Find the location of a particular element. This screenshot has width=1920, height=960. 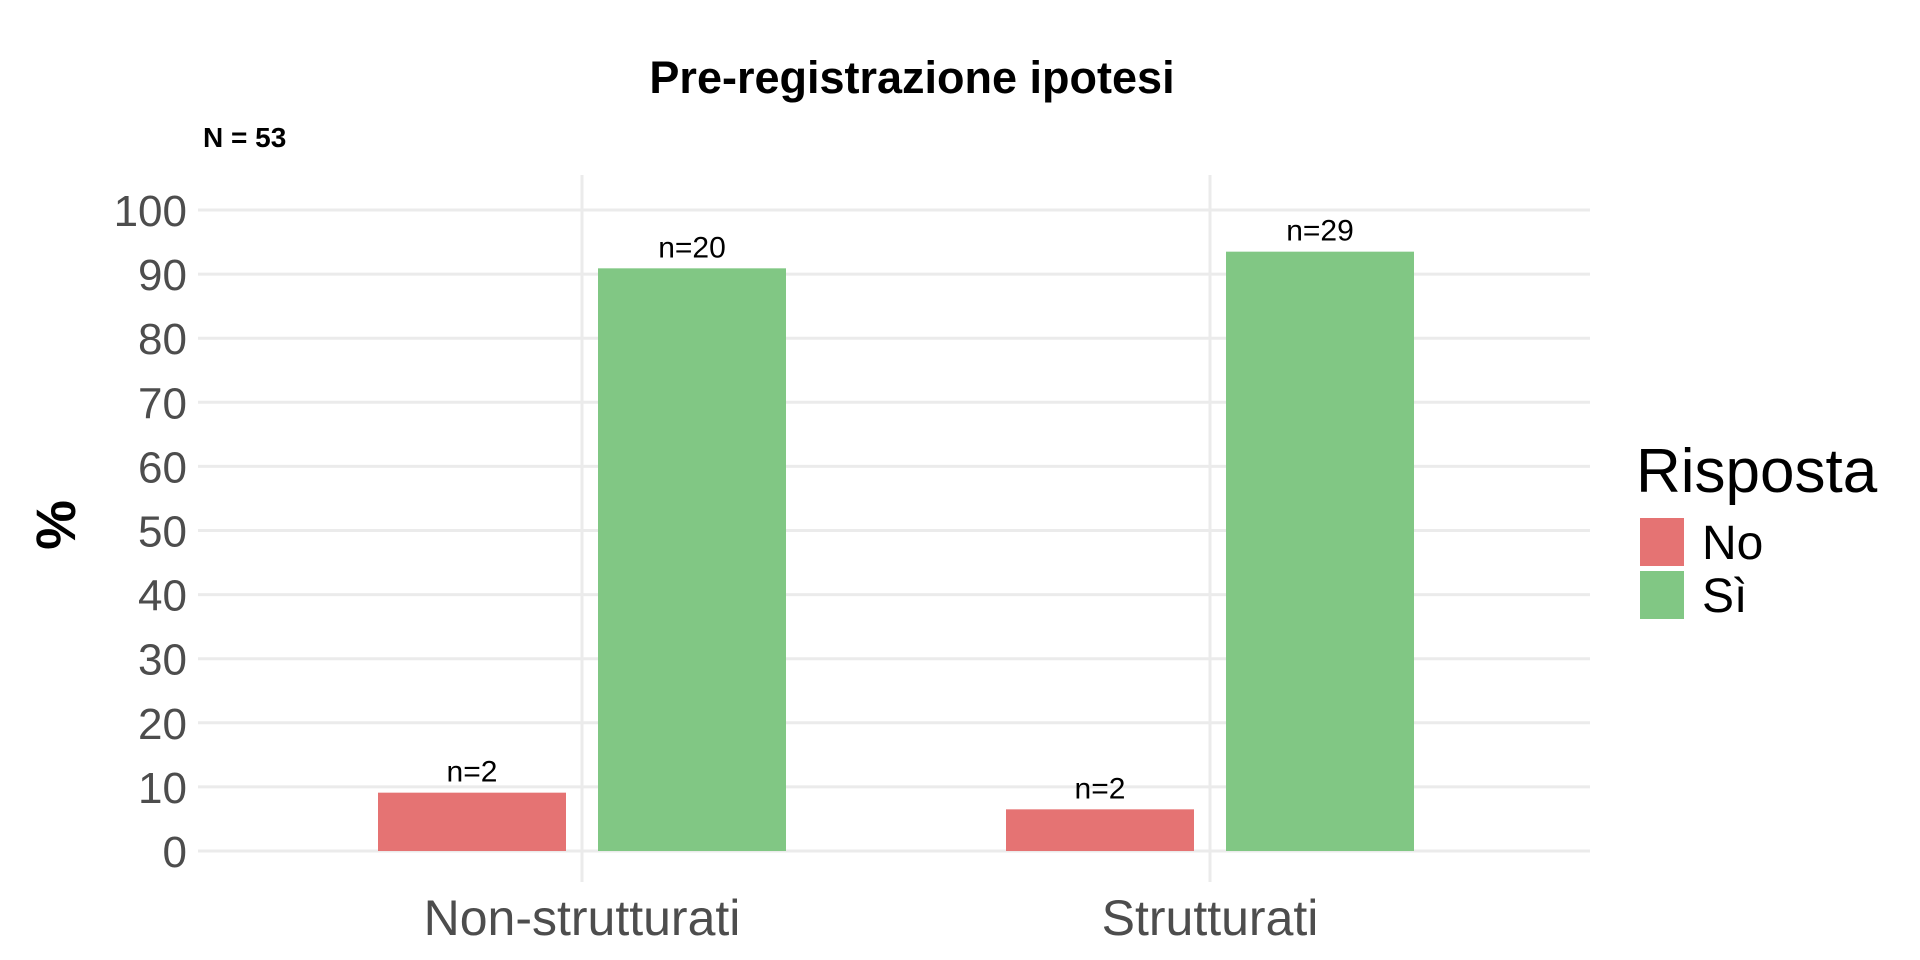

y-tick-label: 60 is located at coordinates (162, 467).